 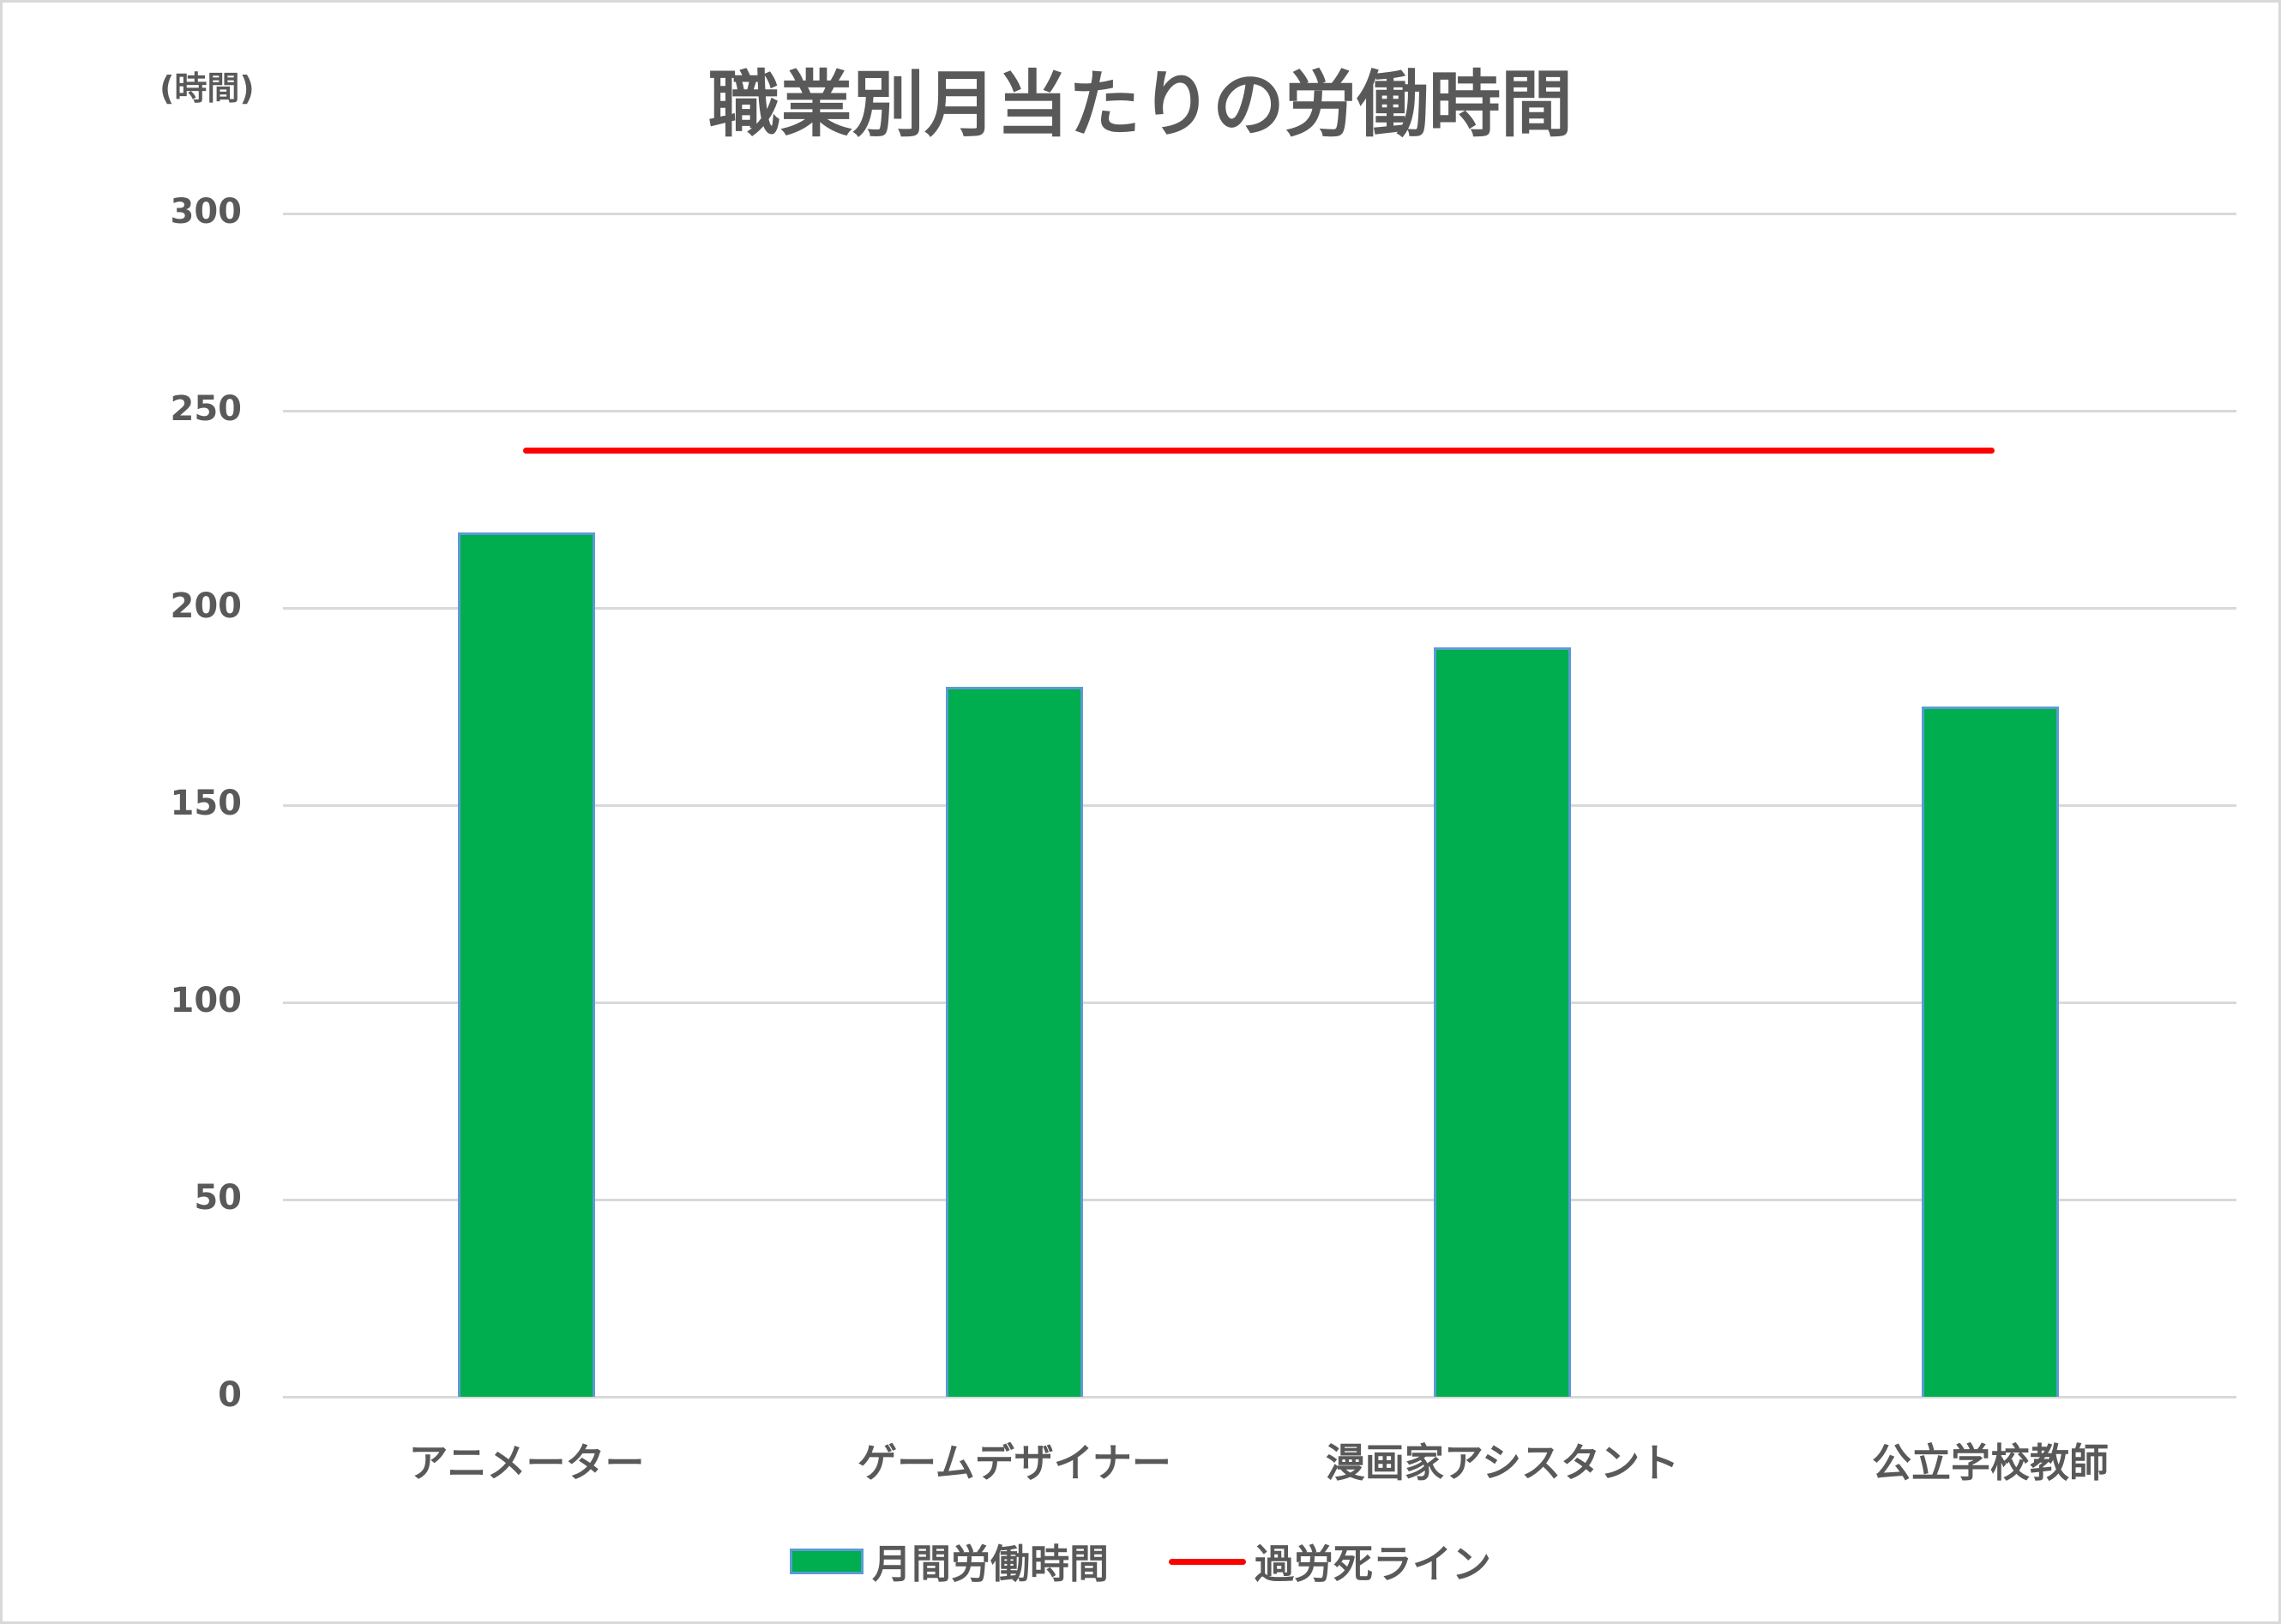 I want to click on y-tick-label: 0, so click(x=230, y=1395).